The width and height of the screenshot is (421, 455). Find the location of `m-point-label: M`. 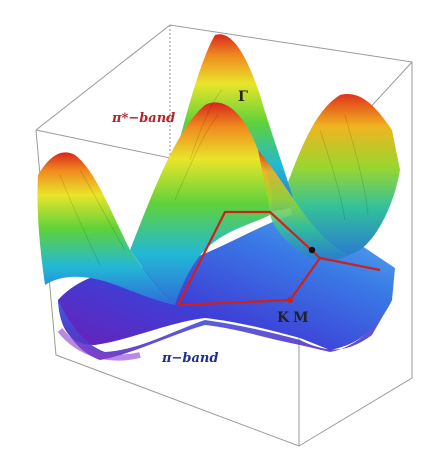

m-point-label: M is located at coordinates (301, 318).